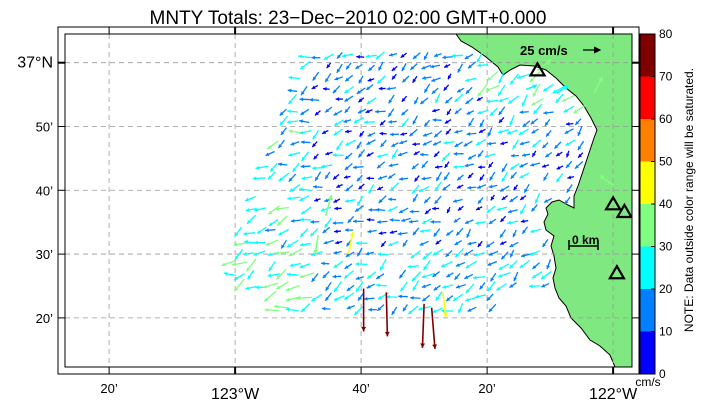 The image size is (702, 407). What do you see at coordinates (600, 79) in the screenshot?
I see `current-vector-strong-head` at bounding box center [600, 79].